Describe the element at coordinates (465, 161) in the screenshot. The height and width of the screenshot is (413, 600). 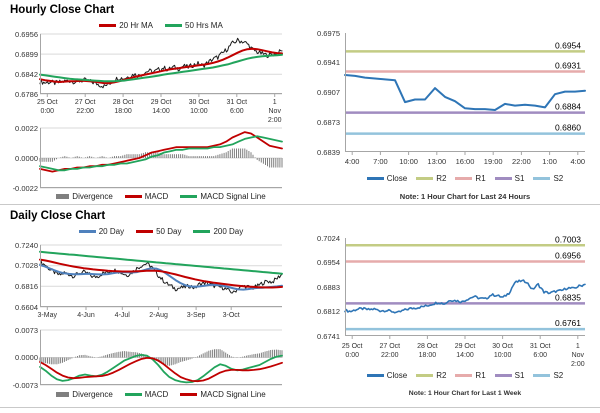
I see `x-tick-label: 16:00` at that location.